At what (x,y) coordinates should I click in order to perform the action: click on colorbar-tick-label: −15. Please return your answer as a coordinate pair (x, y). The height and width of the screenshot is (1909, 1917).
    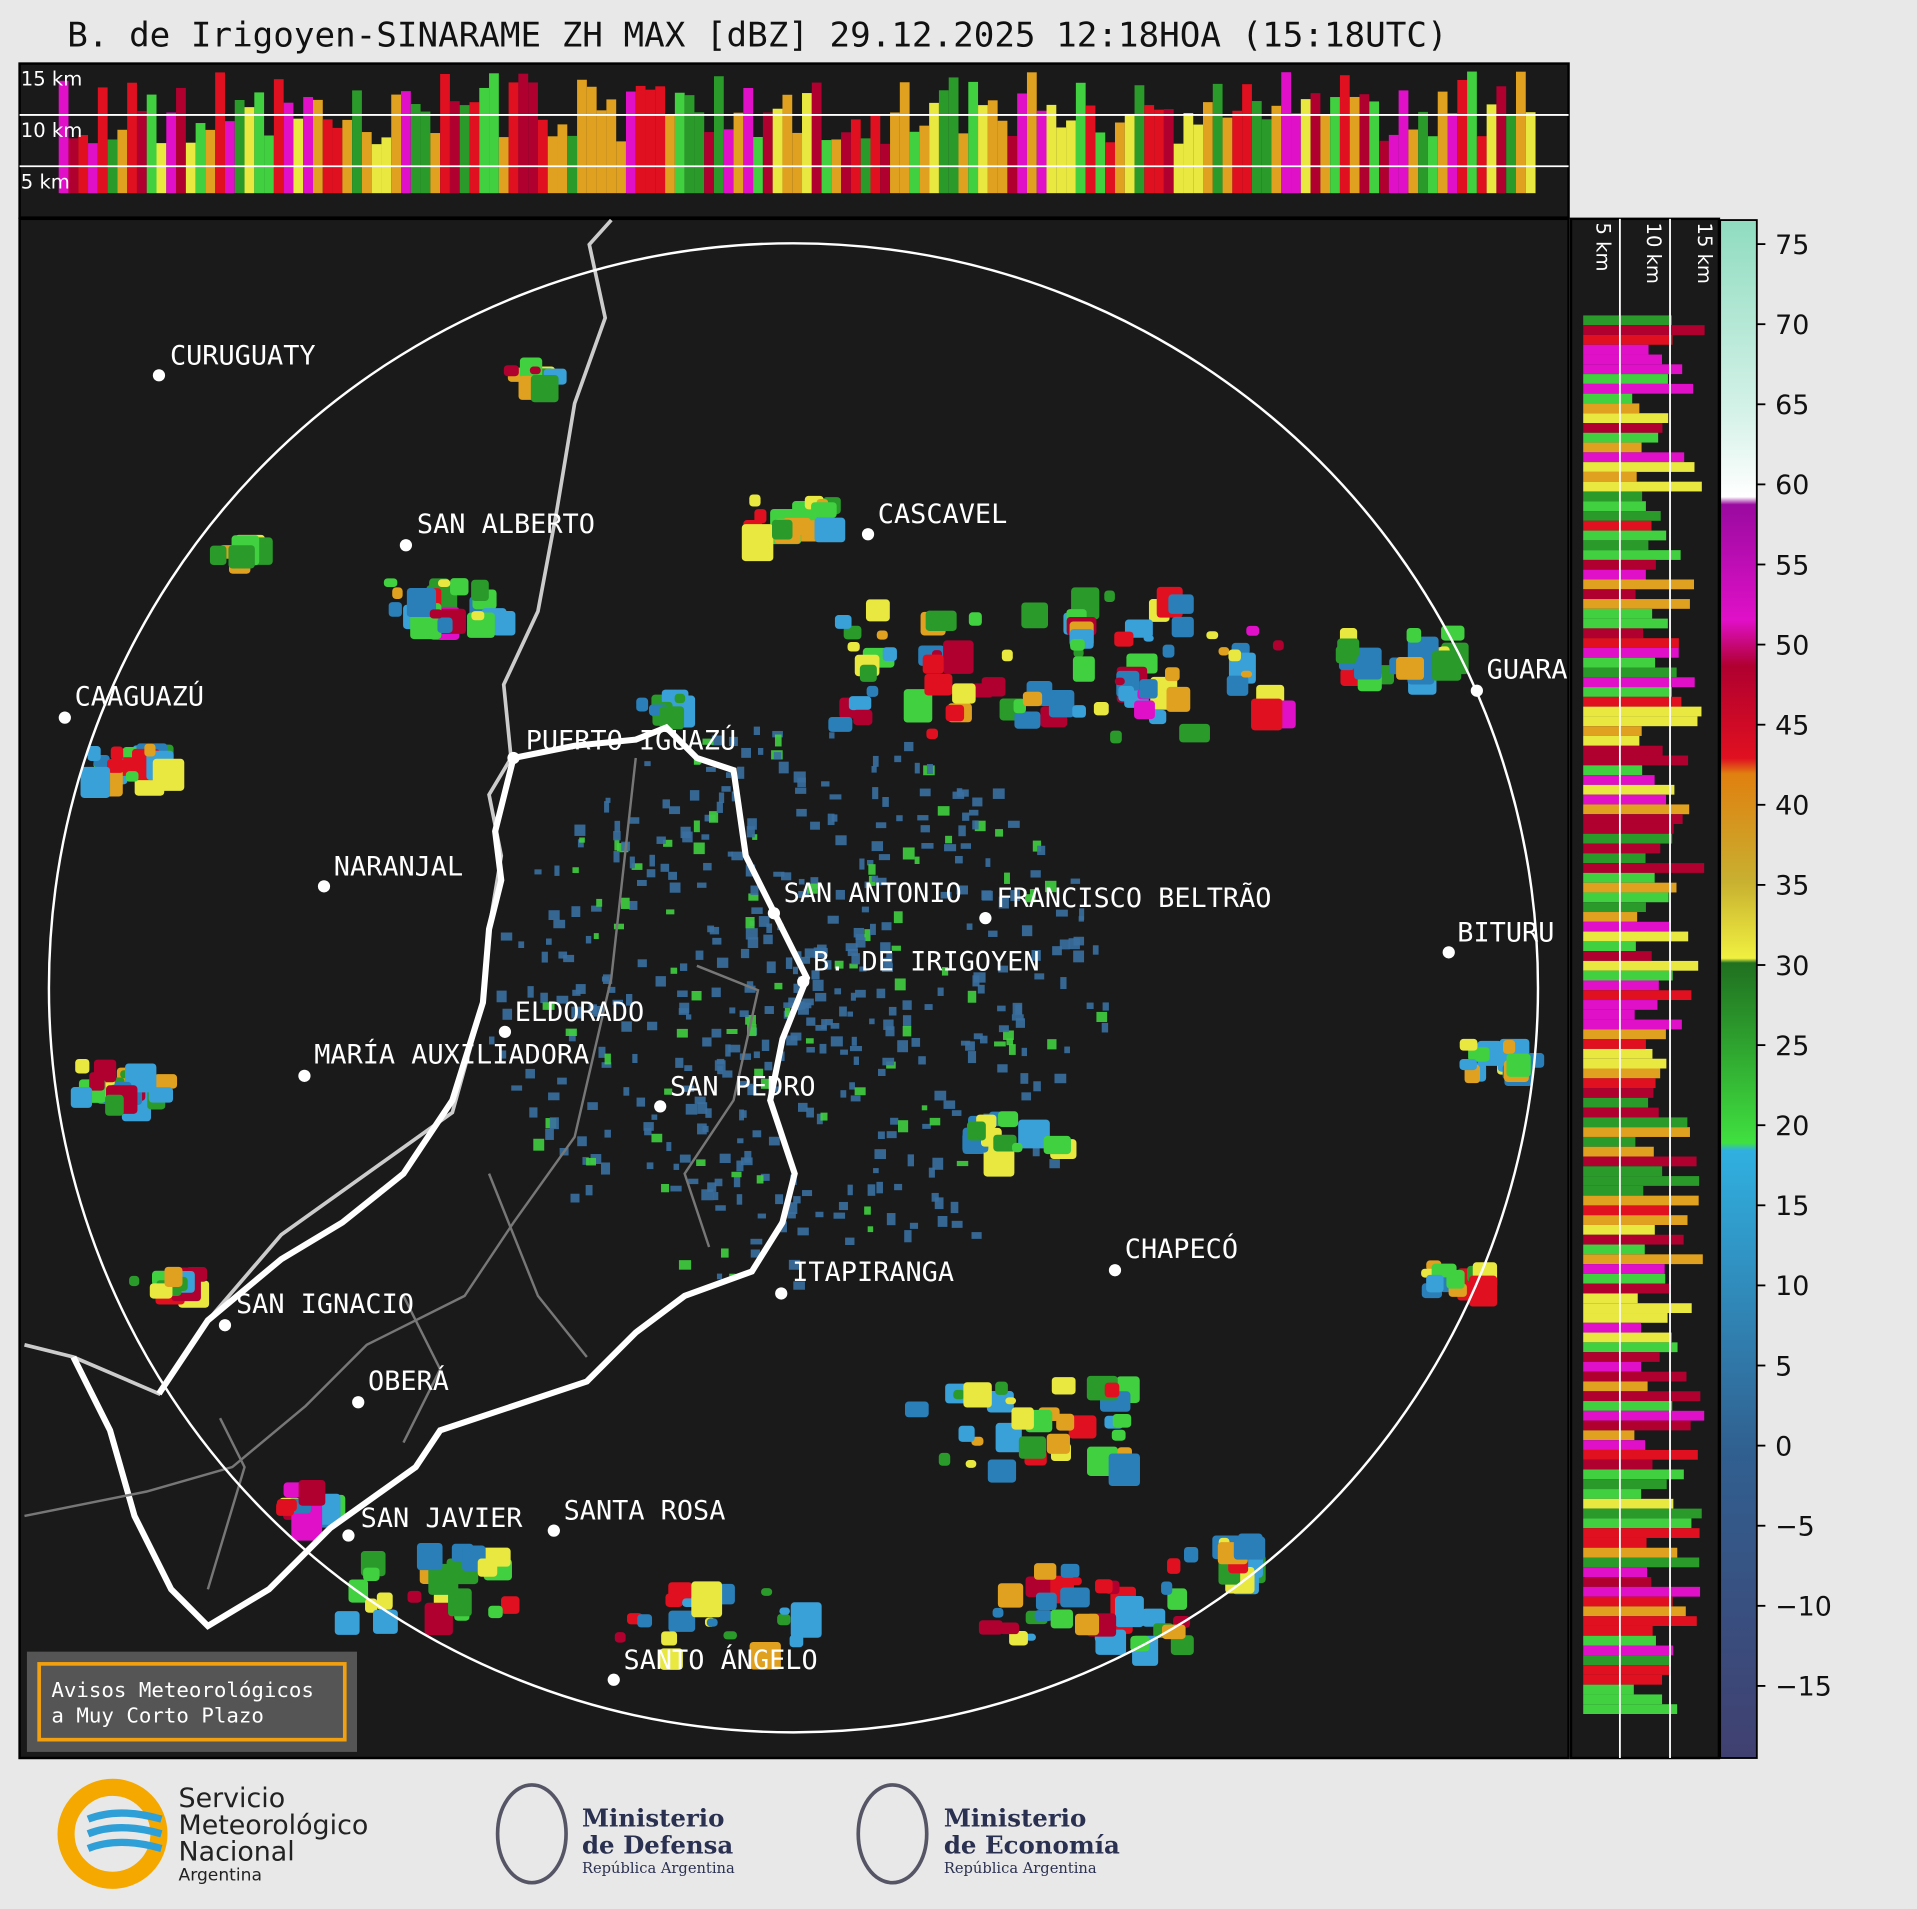
    Looking at the image, I should click on (1803, 1687).